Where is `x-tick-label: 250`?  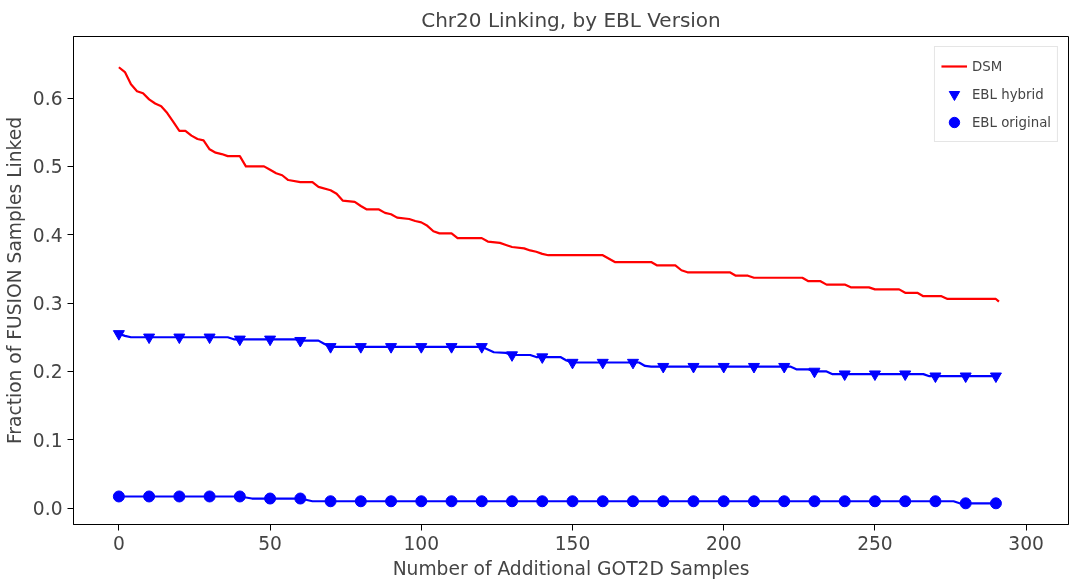 x-tick-label: 250 is located at coordinates (875, 543).